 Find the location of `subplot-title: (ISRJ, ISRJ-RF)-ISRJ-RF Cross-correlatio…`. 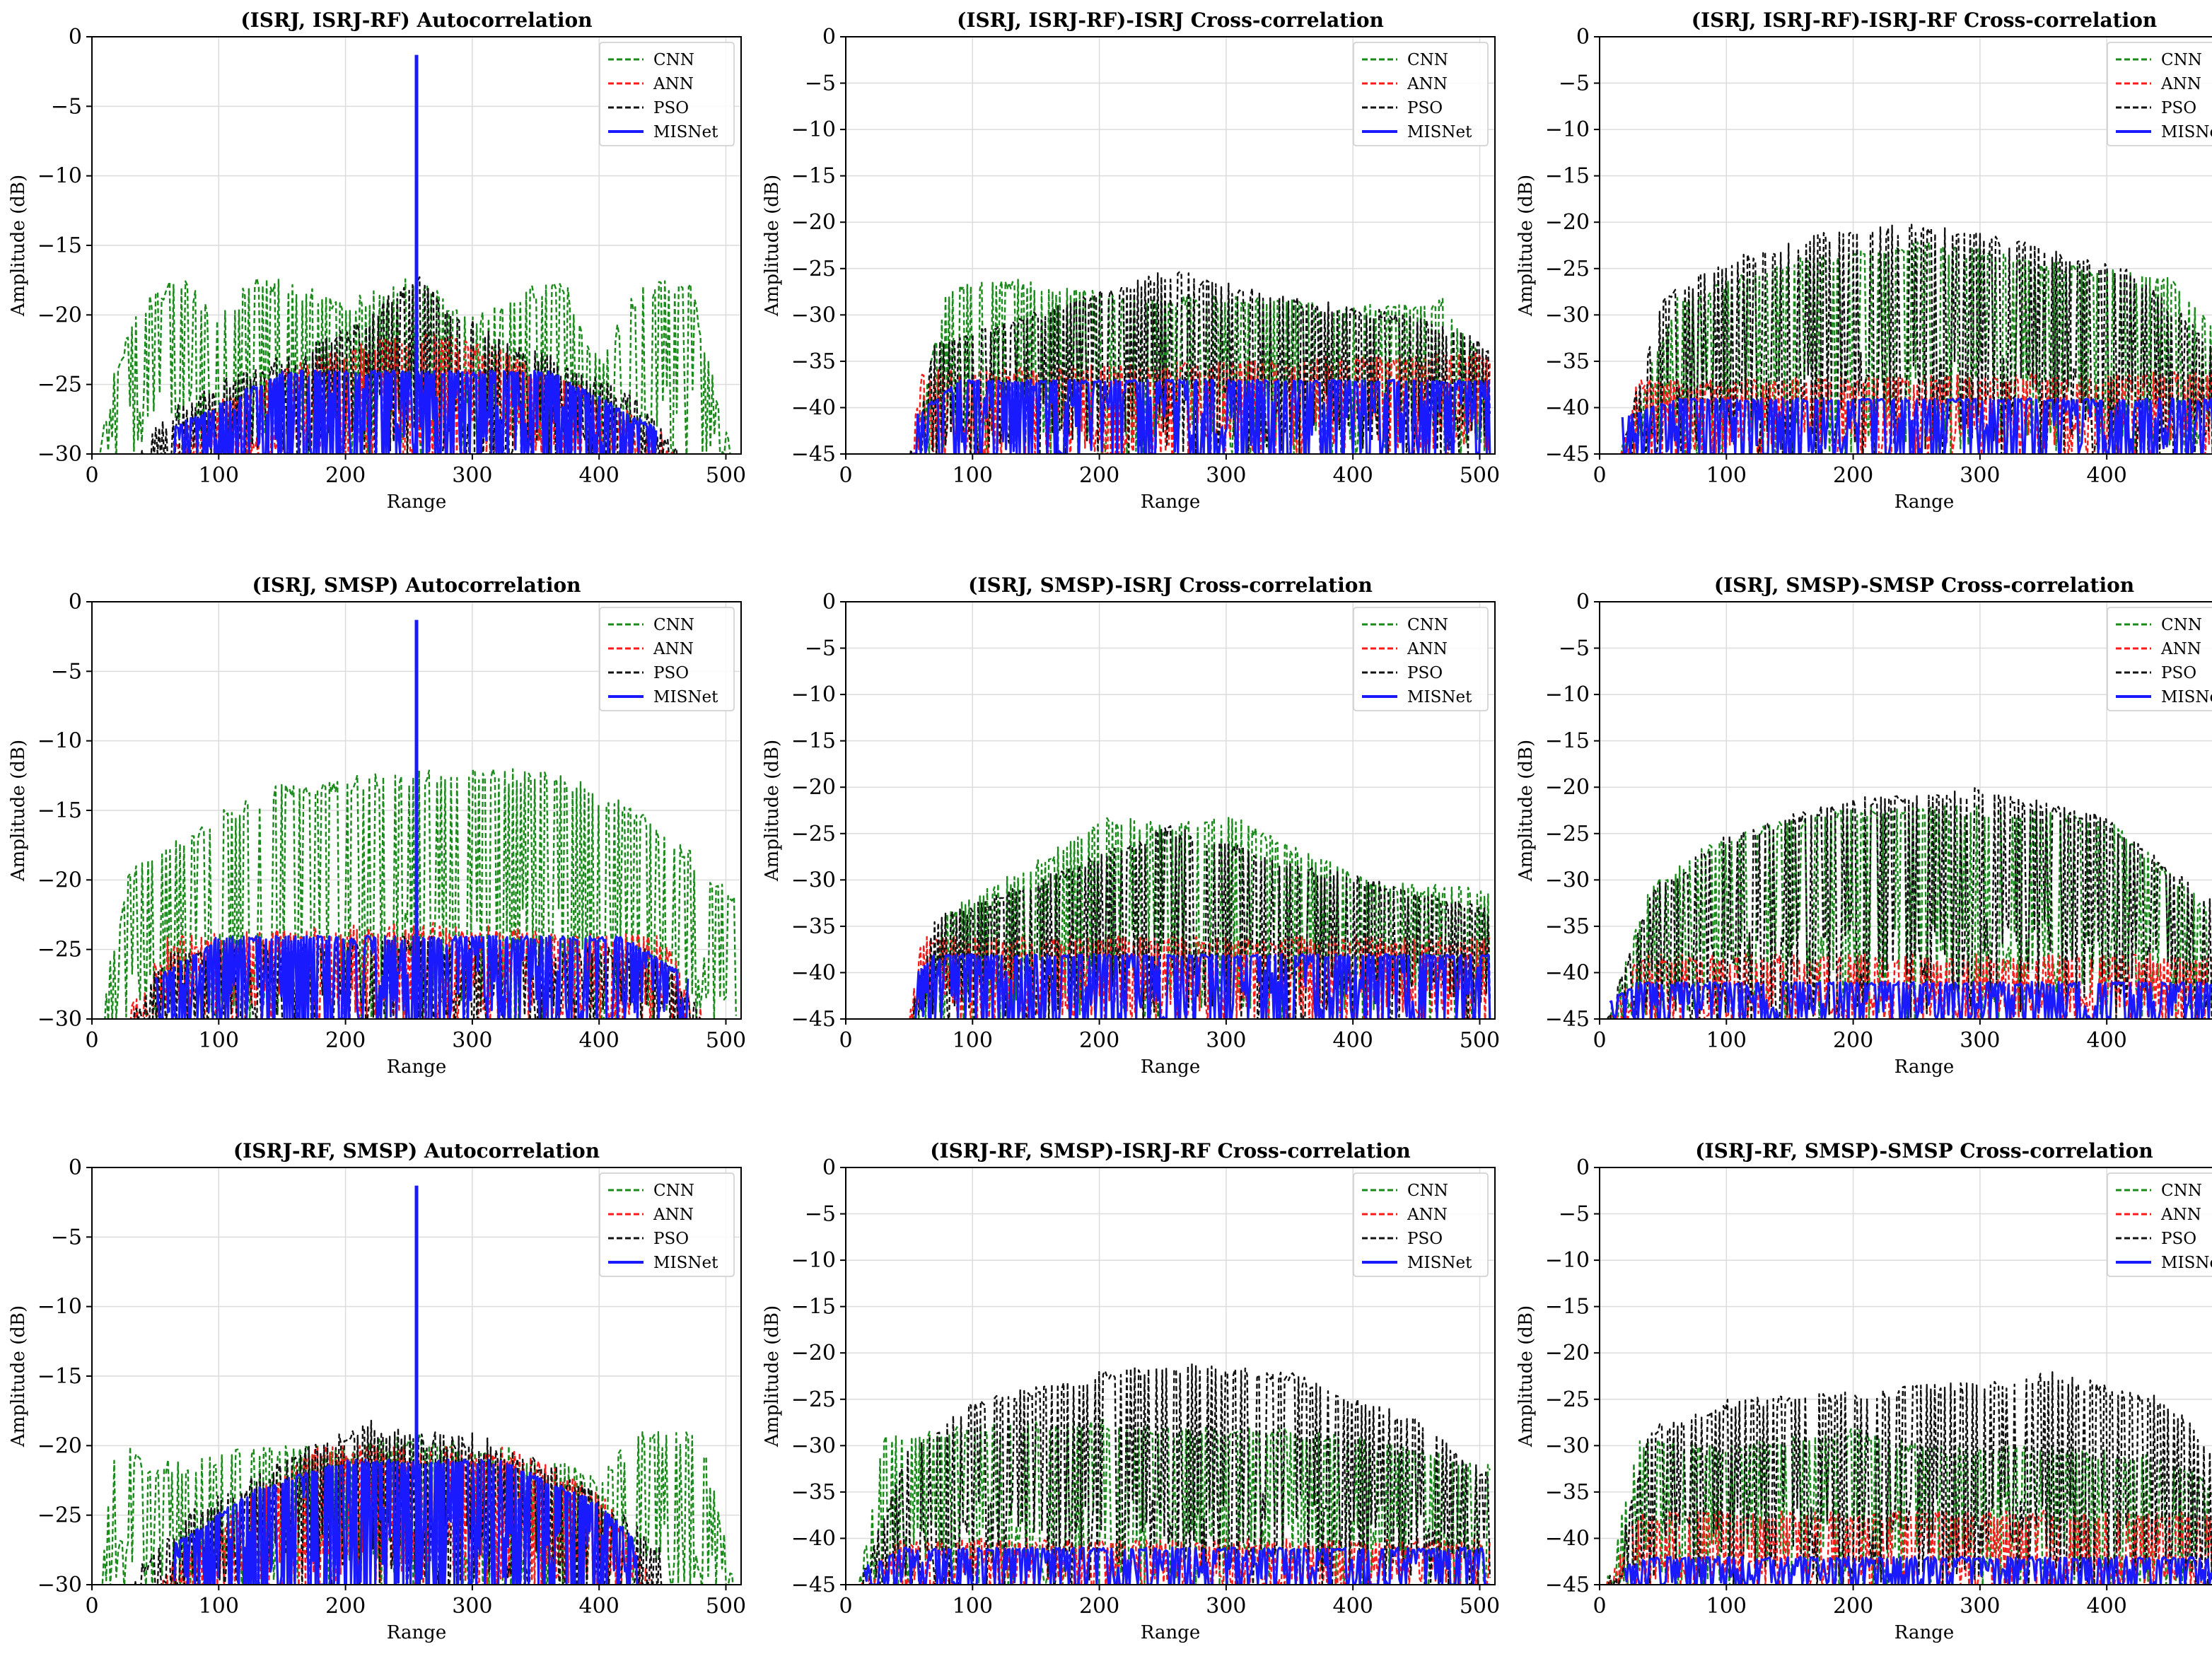

subplot-title: (ISRJ, ISRJ-RF)-ISRJ-RF Cross-correlatio… is located at coordinates (1925, 20).